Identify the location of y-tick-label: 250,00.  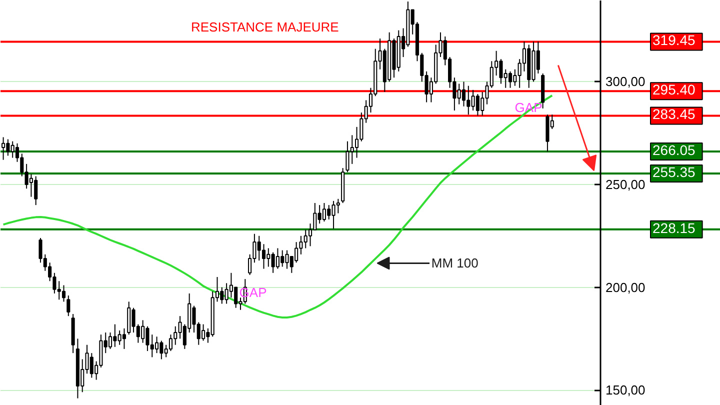
(626, 184).